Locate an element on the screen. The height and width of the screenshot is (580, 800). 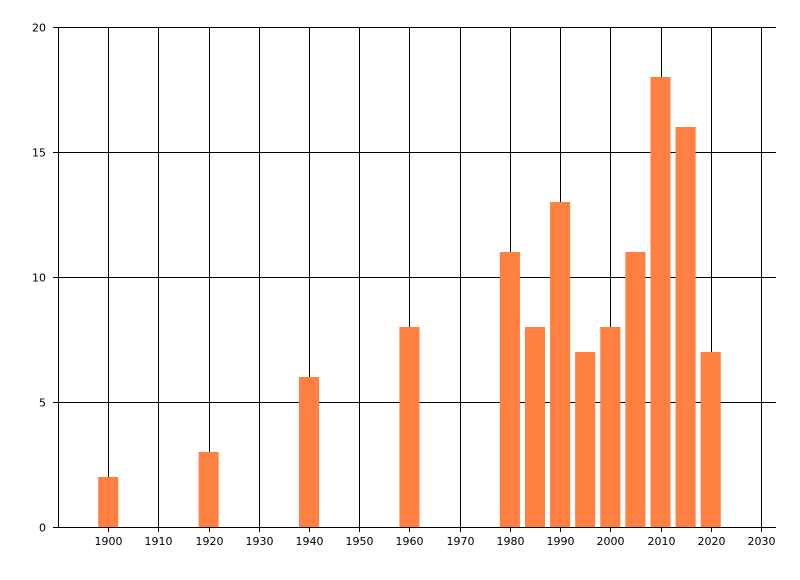
x-tick-label: 1940 is located at coordinates (310, 541).